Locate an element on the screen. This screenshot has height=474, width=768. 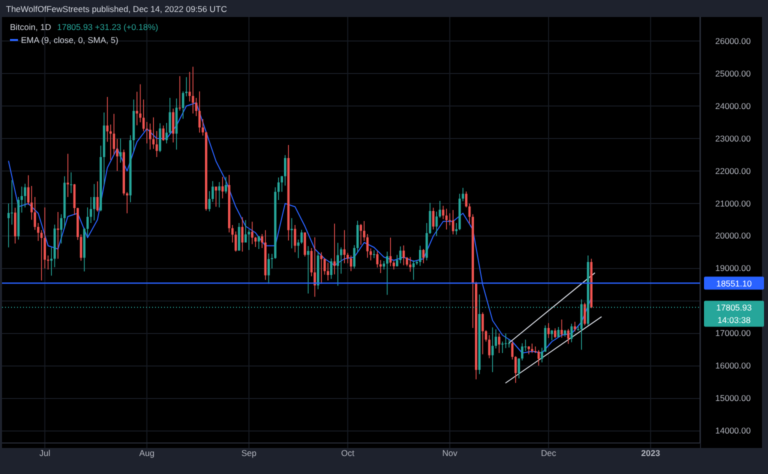
y-tick-label: 15000.00 is located at coordinates (733, 398).